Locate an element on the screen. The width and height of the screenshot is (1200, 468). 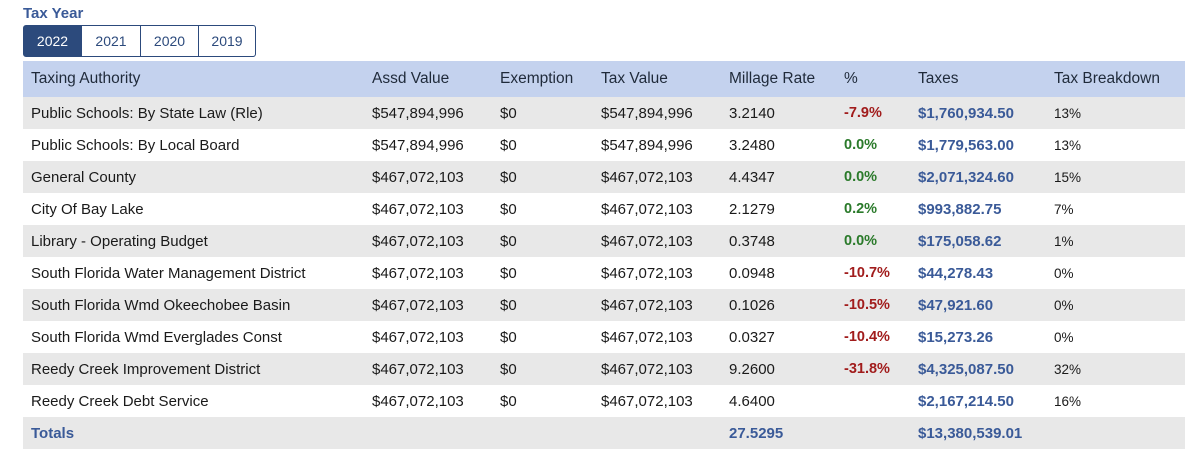
tab-year-2019: 2019 is located at coordinates (227, 41).